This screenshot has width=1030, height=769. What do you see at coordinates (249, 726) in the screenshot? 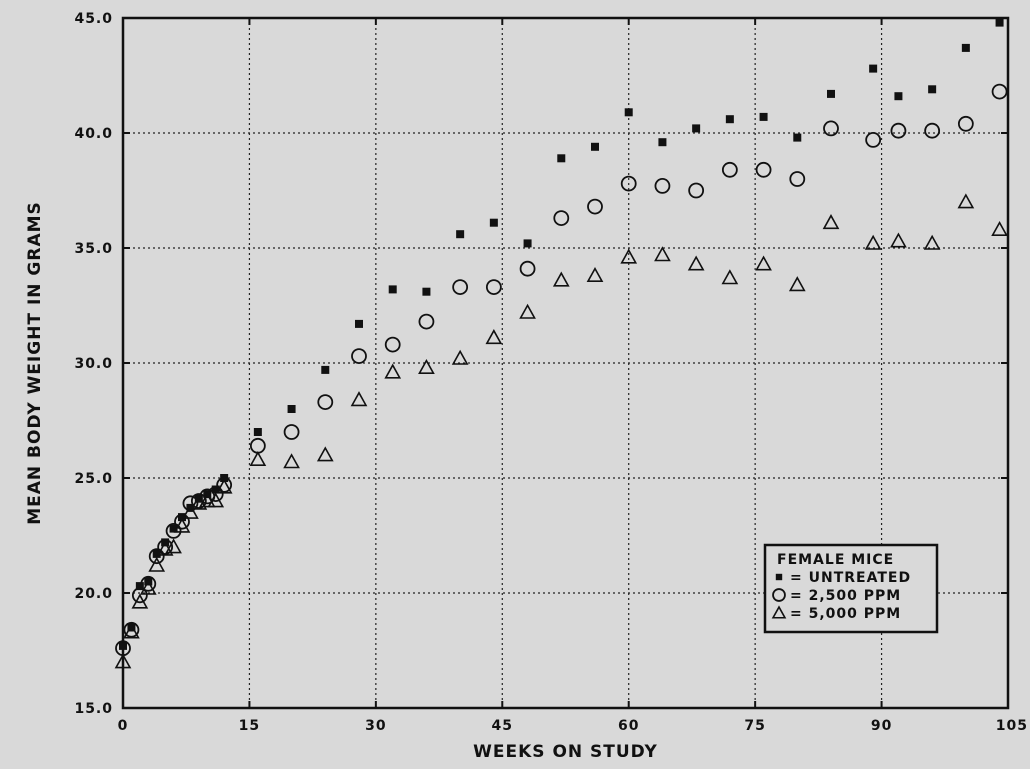
I see `x-tick-label: 15` at bounding box center [249, 726].